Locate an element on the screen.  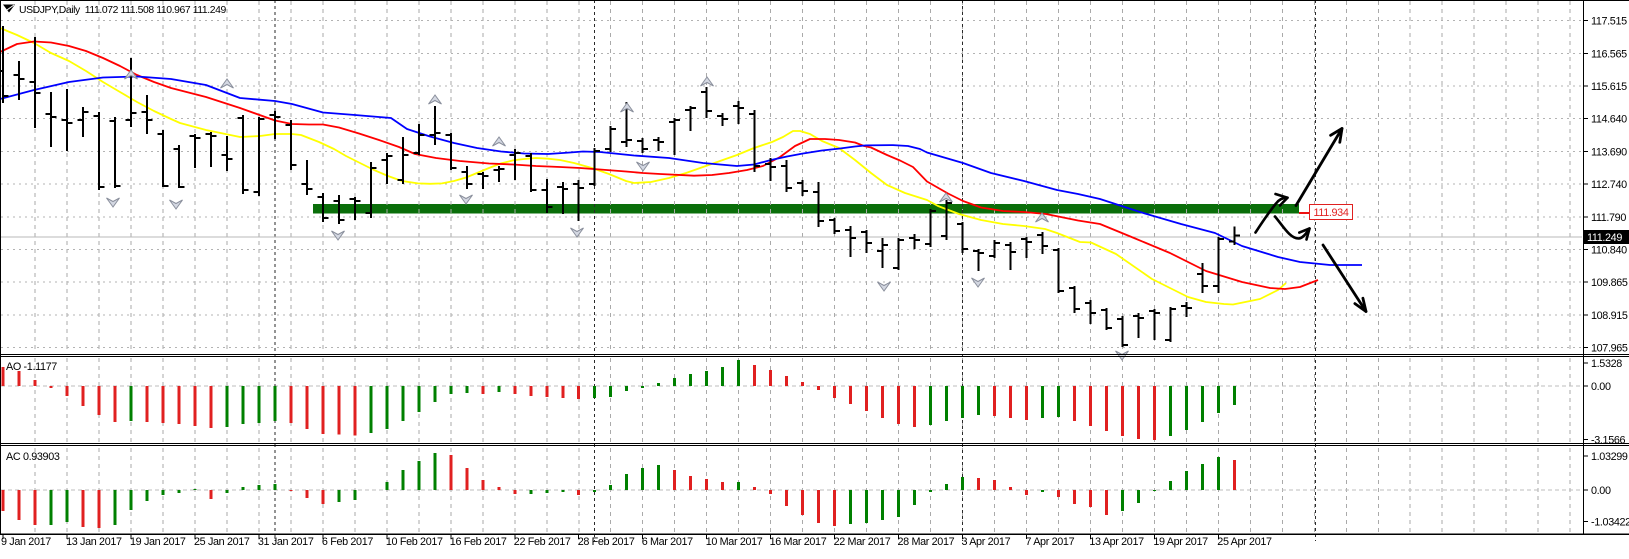
svg-text: AO -1.1177 is located at coordinates (31, 367).